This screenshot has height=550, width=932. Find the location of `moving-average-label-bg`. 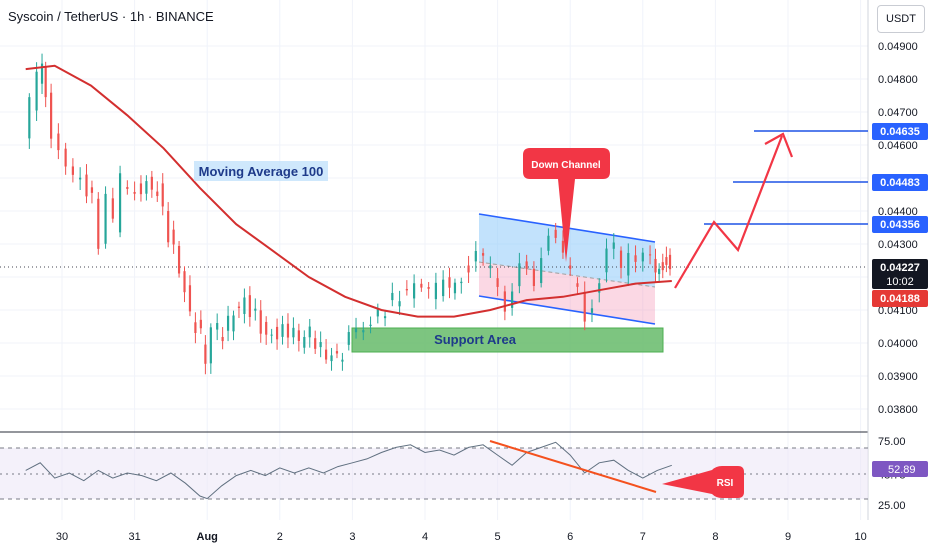

moving-average-label-bg is located at coordinates (261, 171).